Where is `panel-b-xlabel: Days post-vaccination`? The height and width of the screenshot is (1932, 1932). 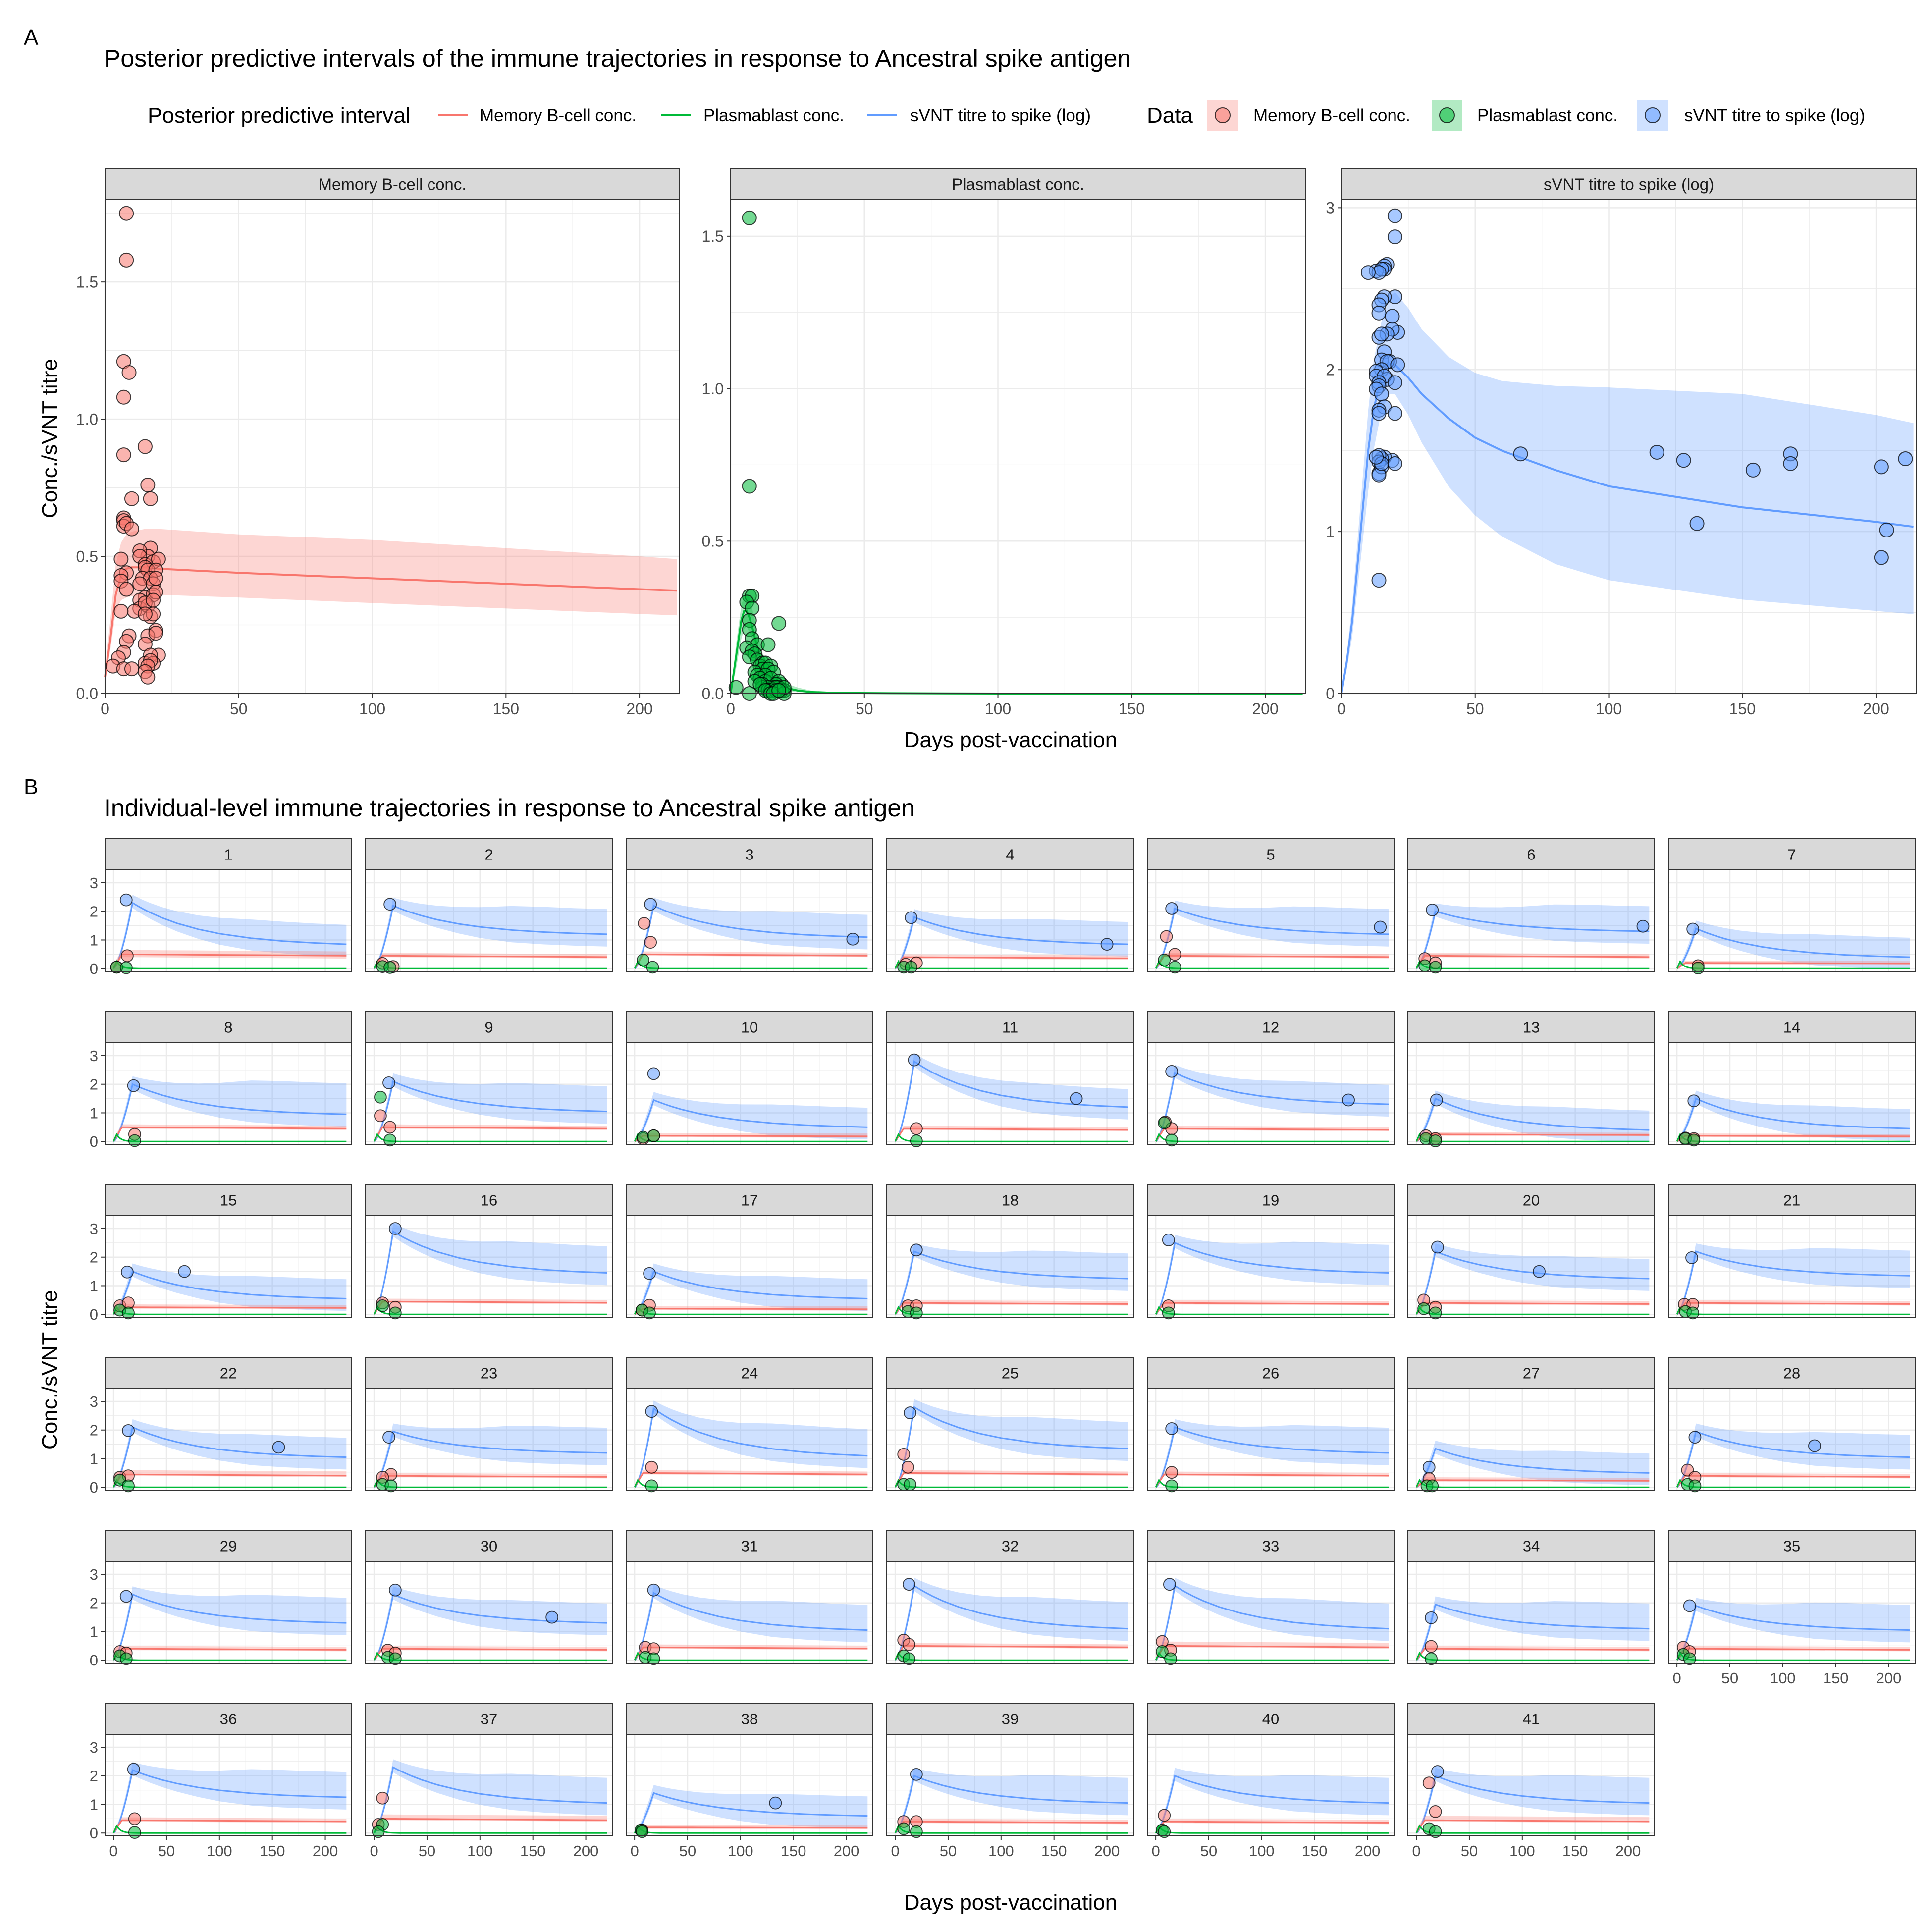
panel-b-xlabel: Days post-vaccination is located at coordinates (1010, 1902).